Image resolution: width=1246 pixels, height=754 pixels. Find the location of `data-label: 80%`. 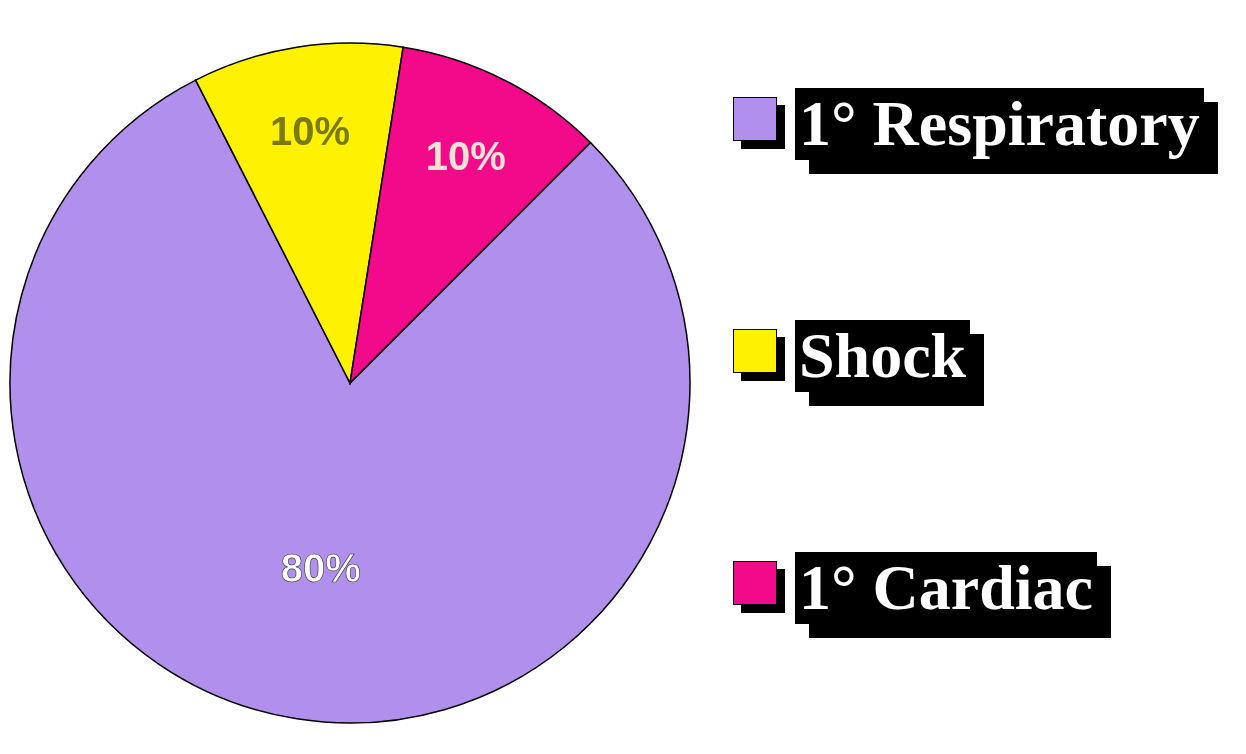

data-label: 80% is located at coordinates (320, 567).